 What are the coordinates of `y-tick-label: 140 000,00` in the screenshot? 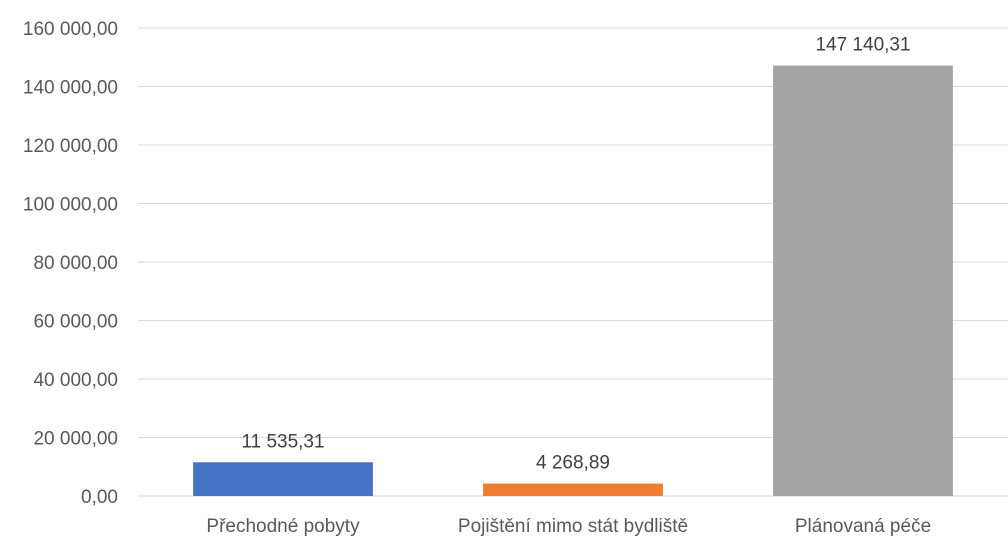 It's located at (70, 88).